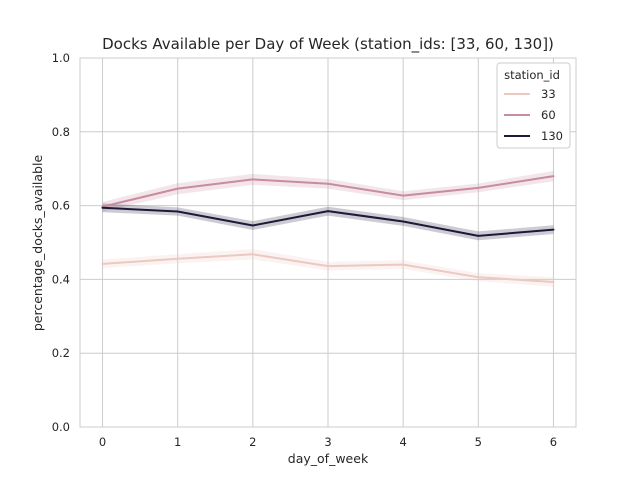  What do you see at coordinates (548, 94) in the screenshot?
I see `legend-label-33: 33` at bounding box center [548, 94].